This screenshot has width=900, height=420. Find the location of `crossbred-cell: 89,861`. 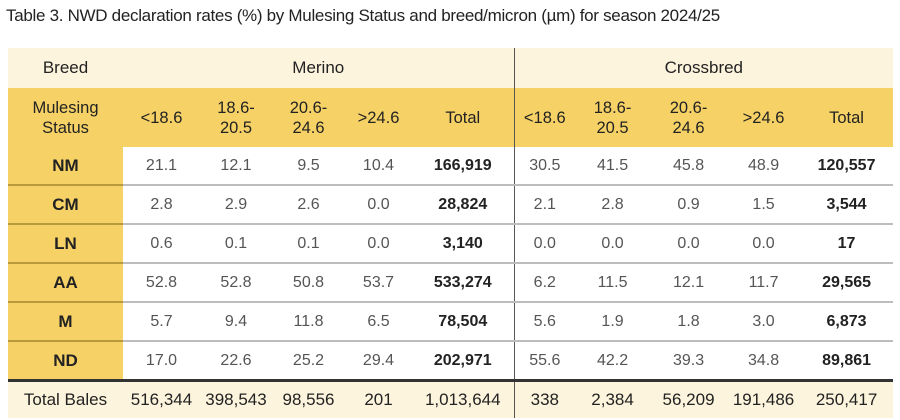

crossbred-cell: 89,861 is located at coordinates (847, 360).